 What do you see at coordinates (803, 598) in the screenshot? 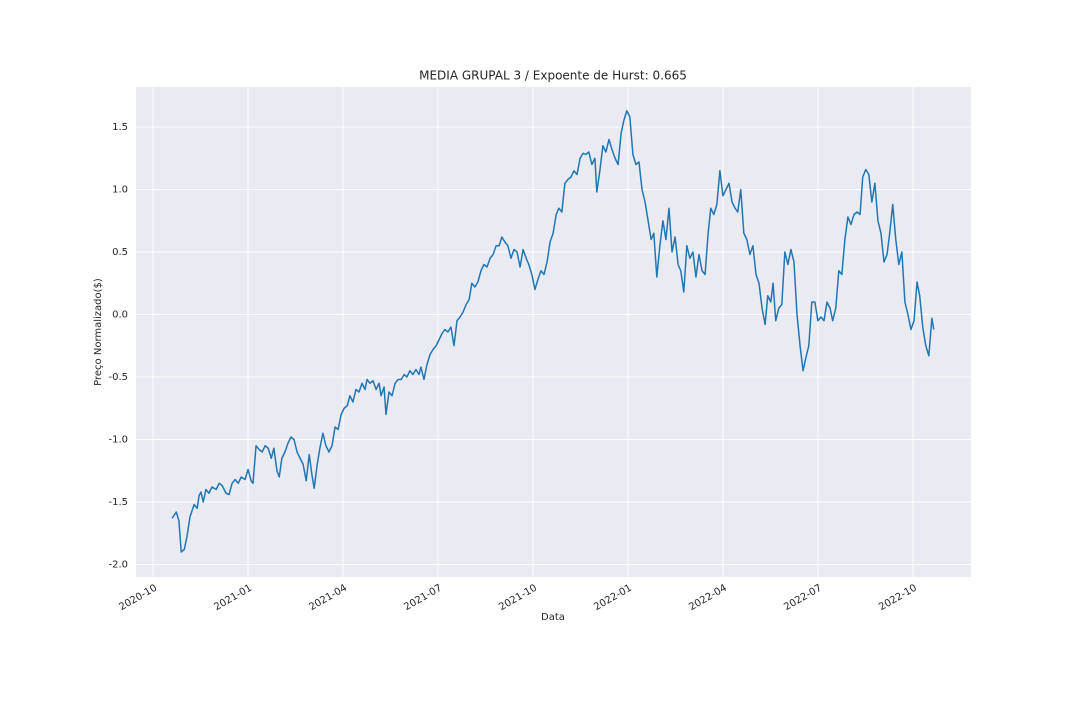
I see `x-tick-label: 2022-07` at bounding box center [803, 598].